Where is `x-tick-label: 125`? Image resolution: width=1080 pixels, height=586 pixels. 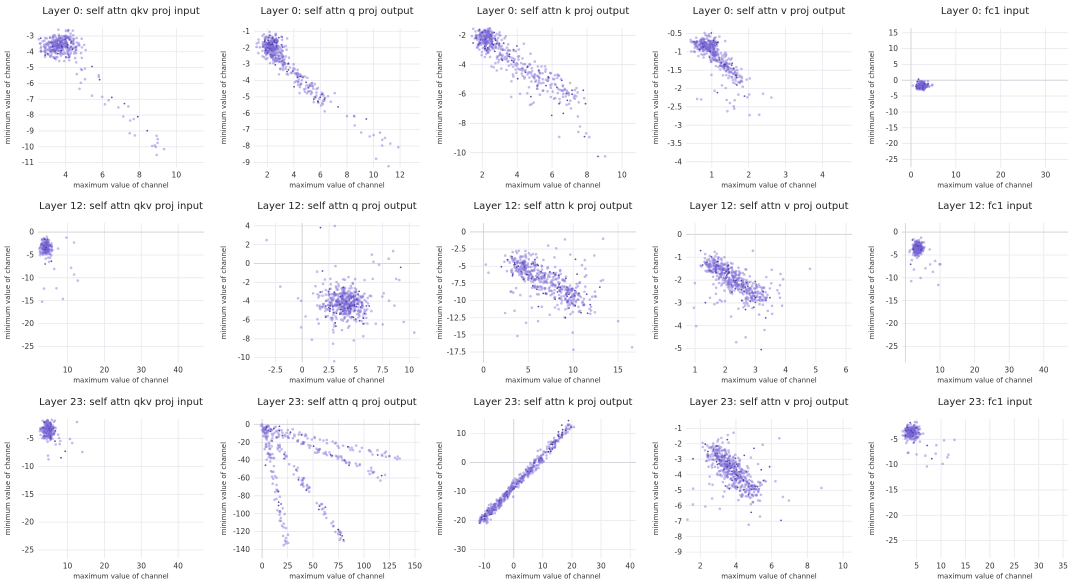
x-tick-label: 125 is located at coordinates (389, 565).